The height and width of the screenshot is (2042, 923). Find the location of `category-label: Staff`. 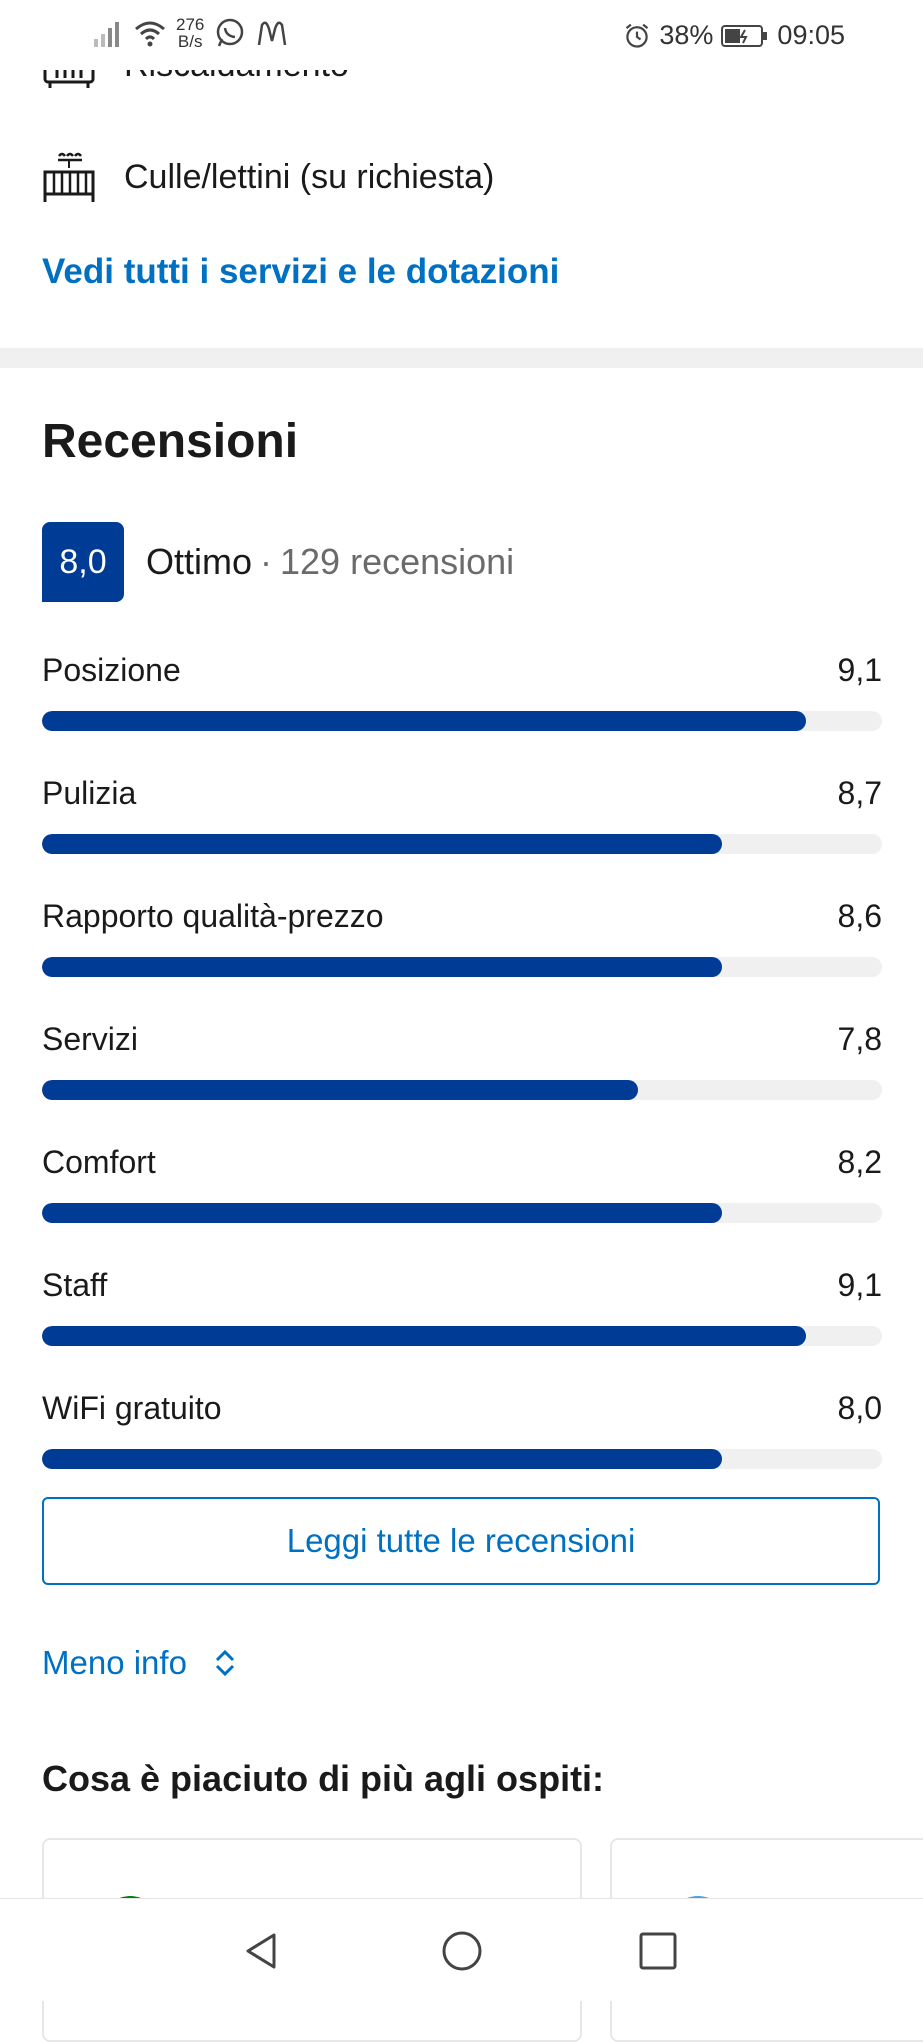

category-label: Staff is located at coordinates (75, 1285).